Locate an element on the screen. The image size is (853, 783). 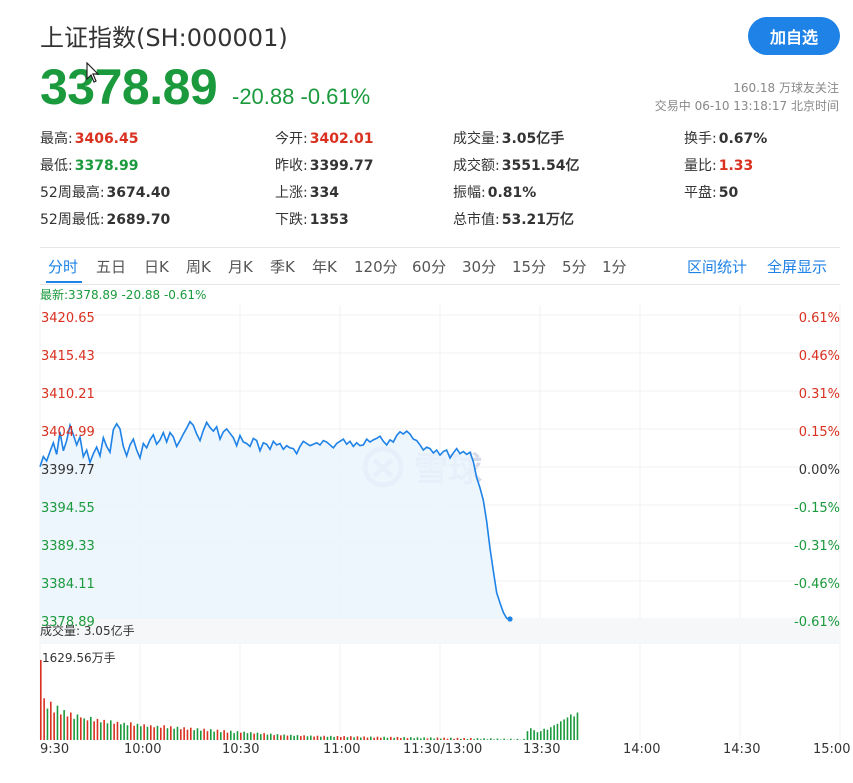
stat-key: 换手: is located at coordinates (700, 139).